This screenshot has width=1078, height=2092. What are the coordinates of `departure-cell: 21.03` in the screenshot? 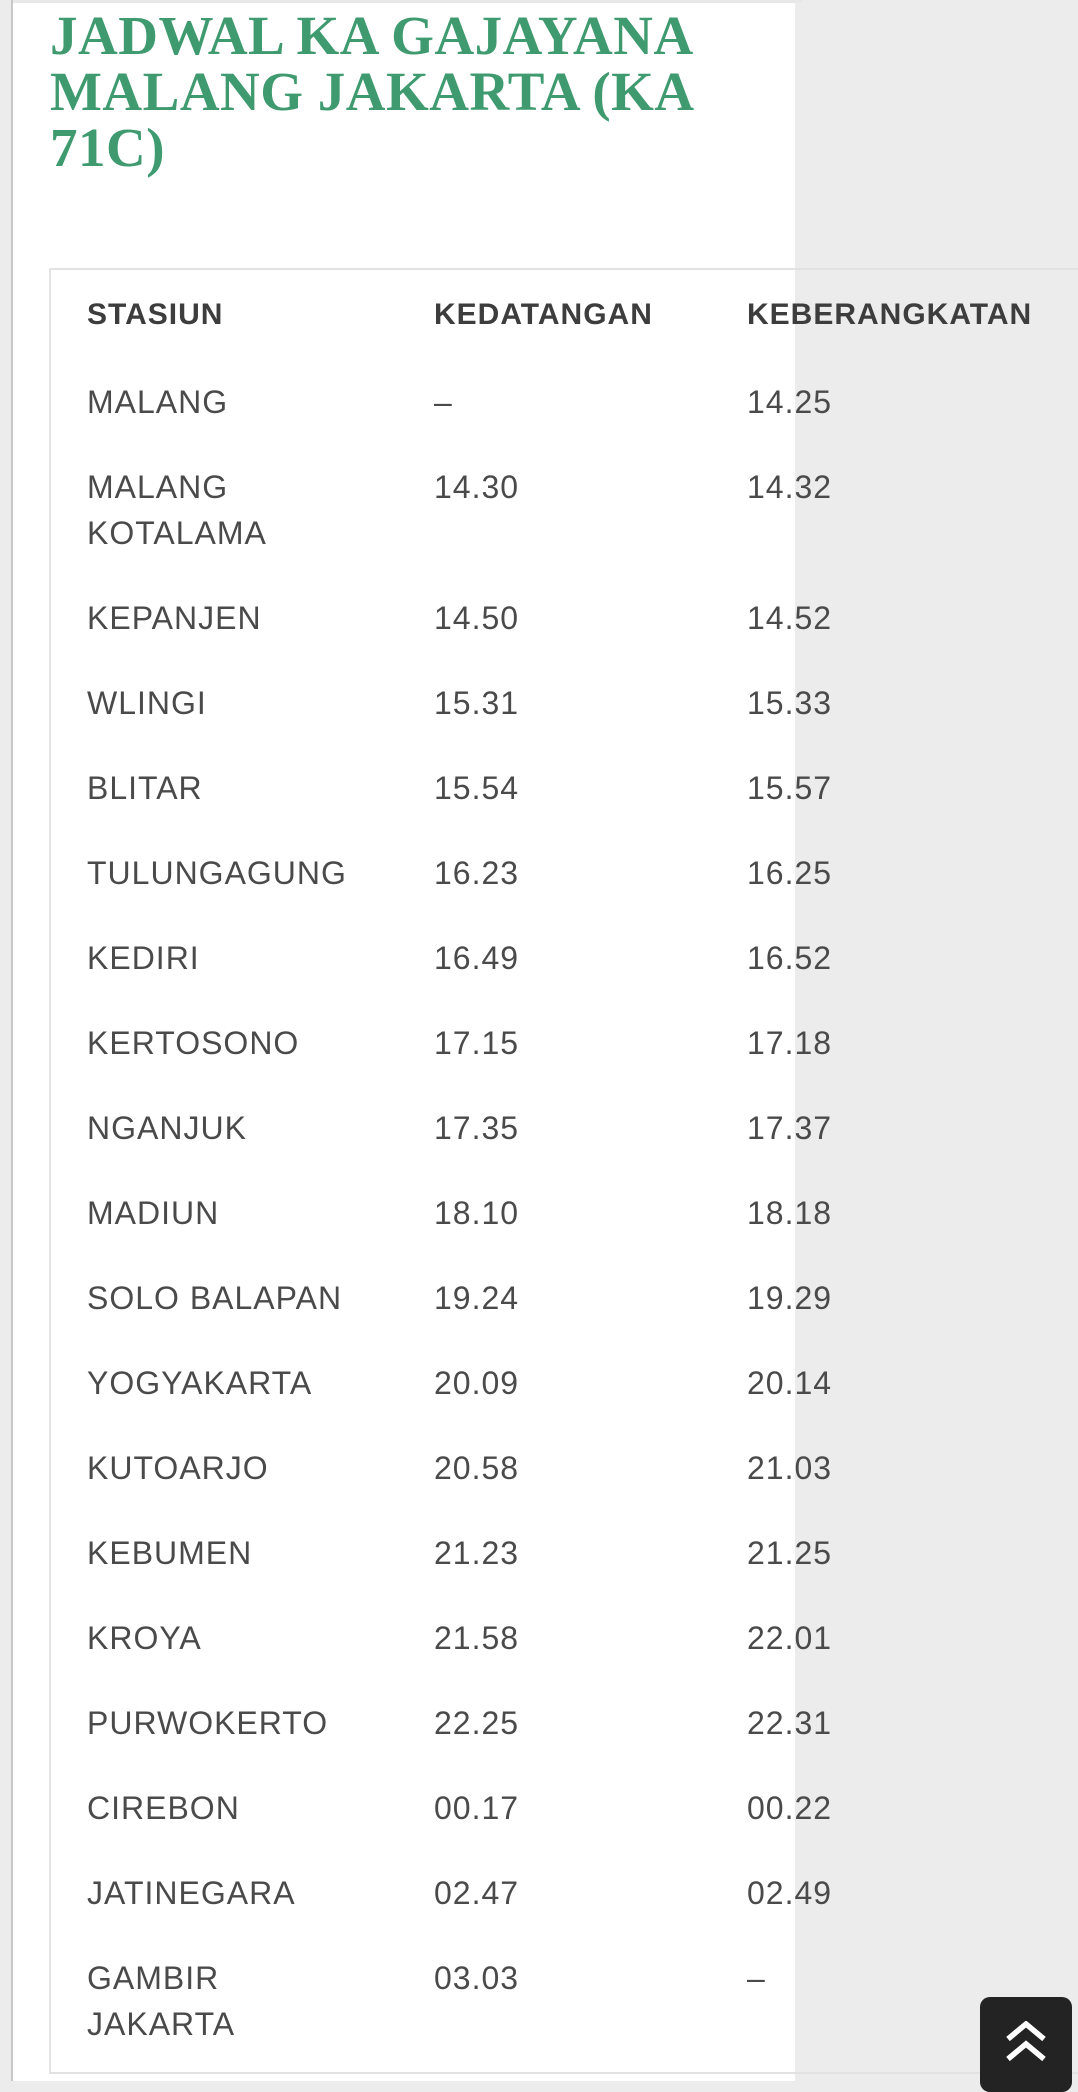 It's located at (790, 1468).